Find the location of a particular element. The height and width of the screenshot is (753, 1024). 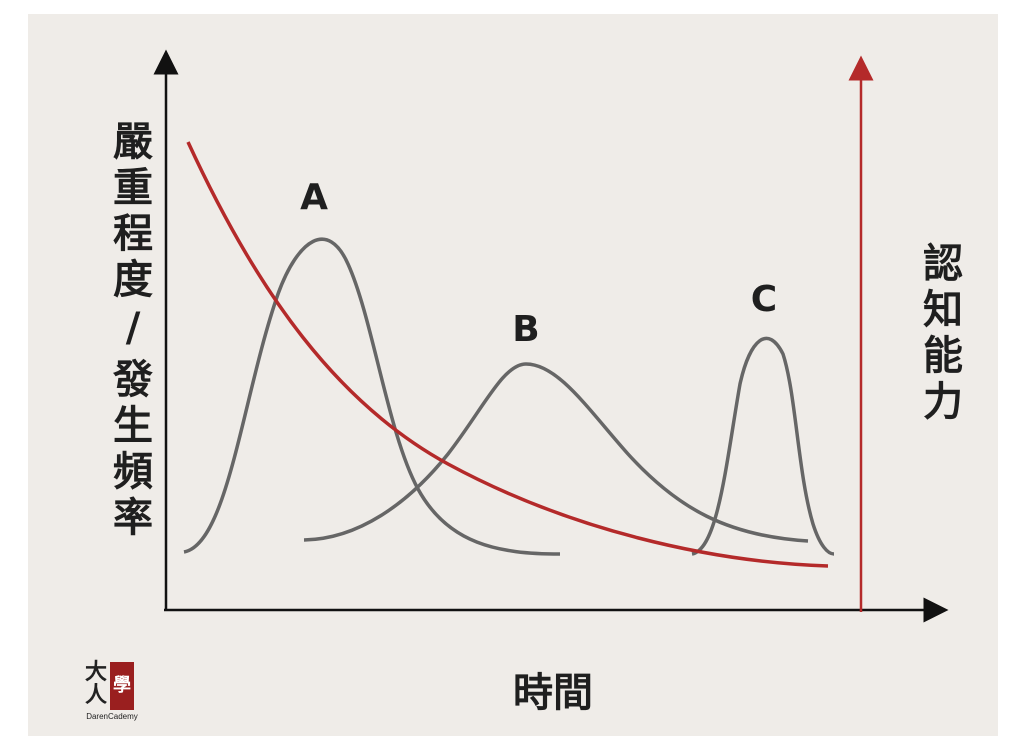

right-label-char: 力 is located at coordinates (943, 402).